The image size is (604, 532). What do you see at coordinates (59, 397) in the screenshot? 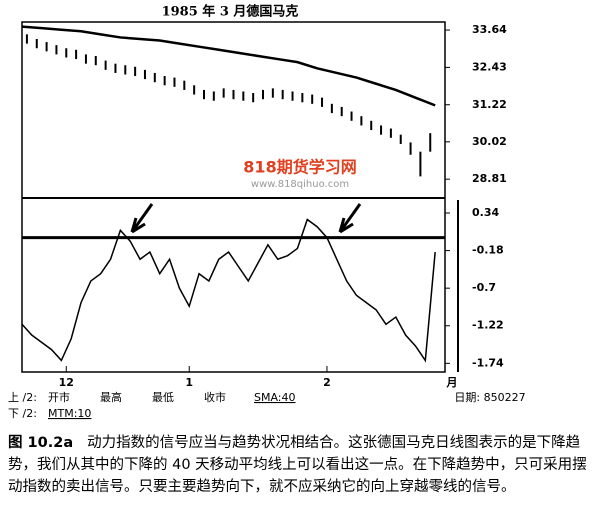
I see `legend-item: 开市` at bounding box center [59, 397].